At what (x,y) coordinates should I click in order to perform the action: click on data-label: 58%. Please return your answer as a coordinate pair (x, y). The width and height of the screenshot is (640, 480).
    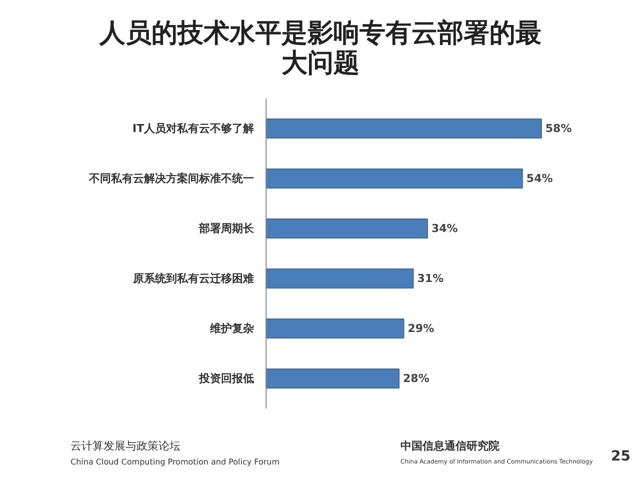
    Looking at the image, I should click on (558, 128).